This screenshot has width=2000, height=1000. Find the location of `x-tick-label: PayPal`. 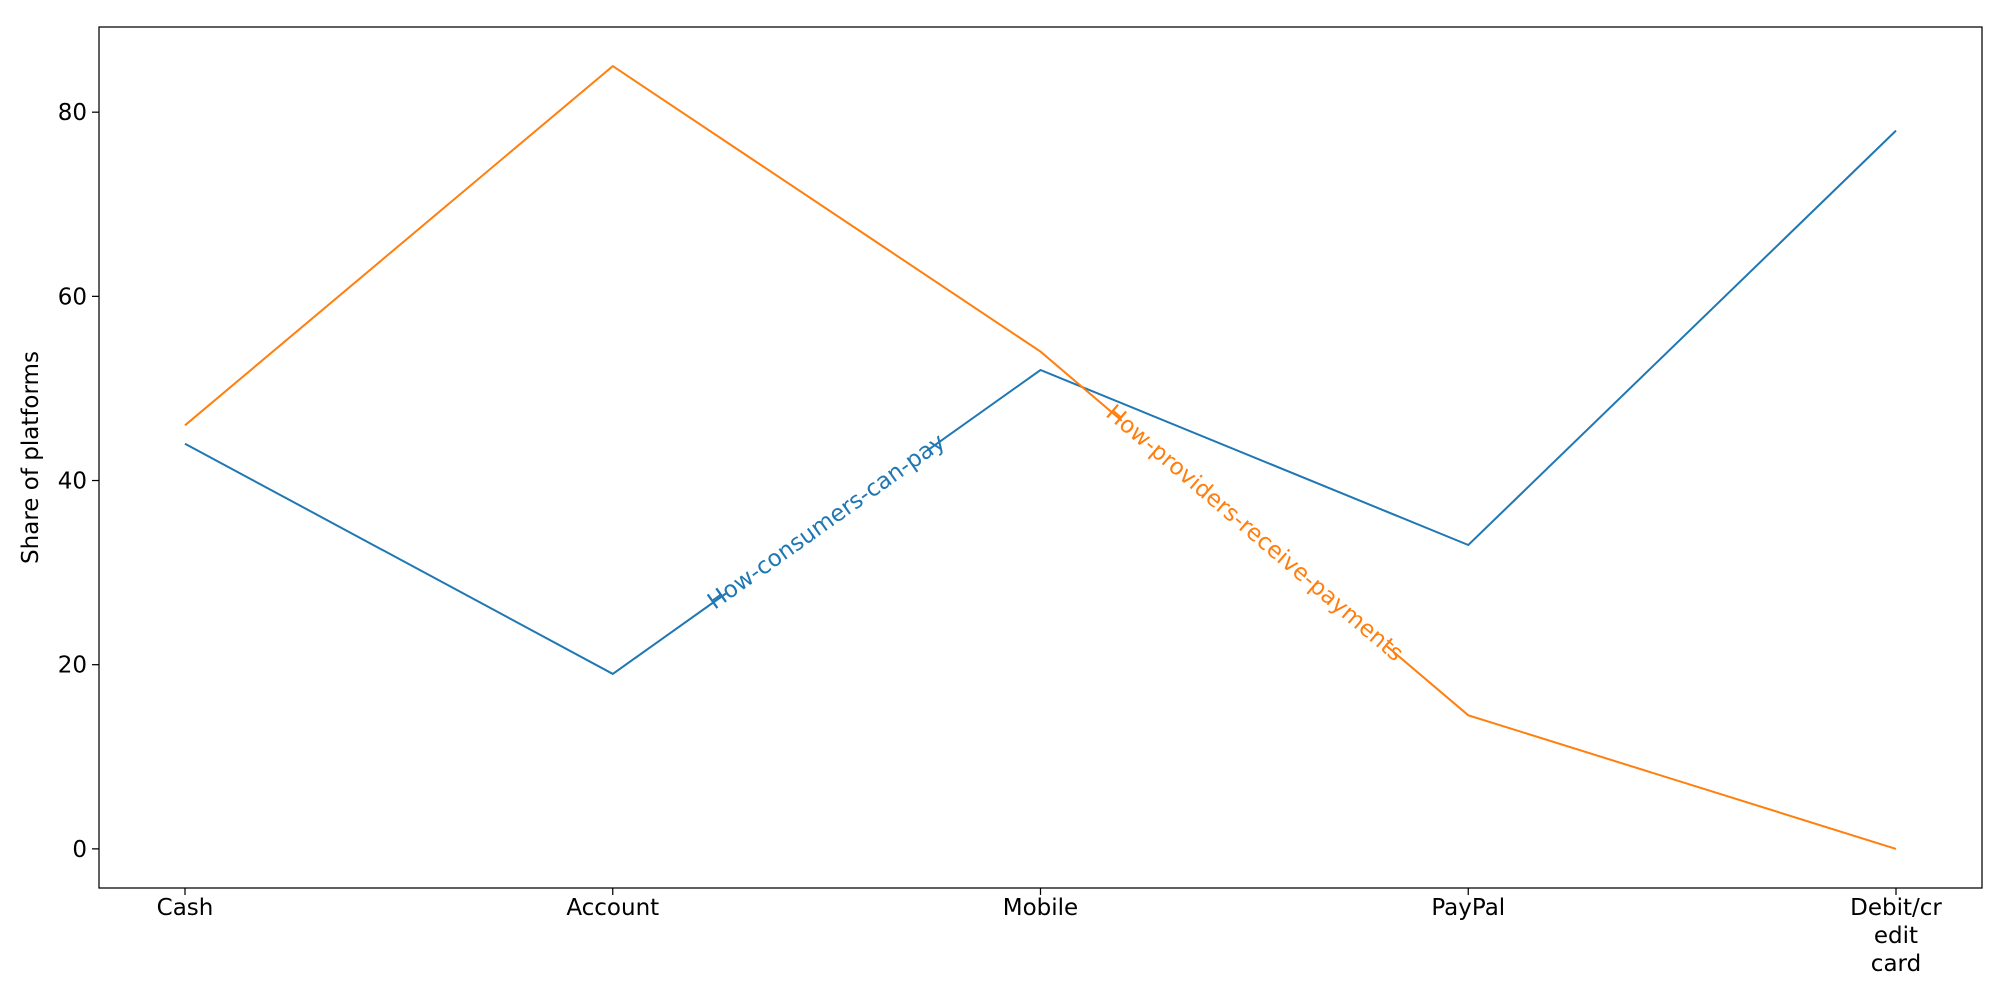

x-tick-label: PayPal is located at coordinates (1468, 908).